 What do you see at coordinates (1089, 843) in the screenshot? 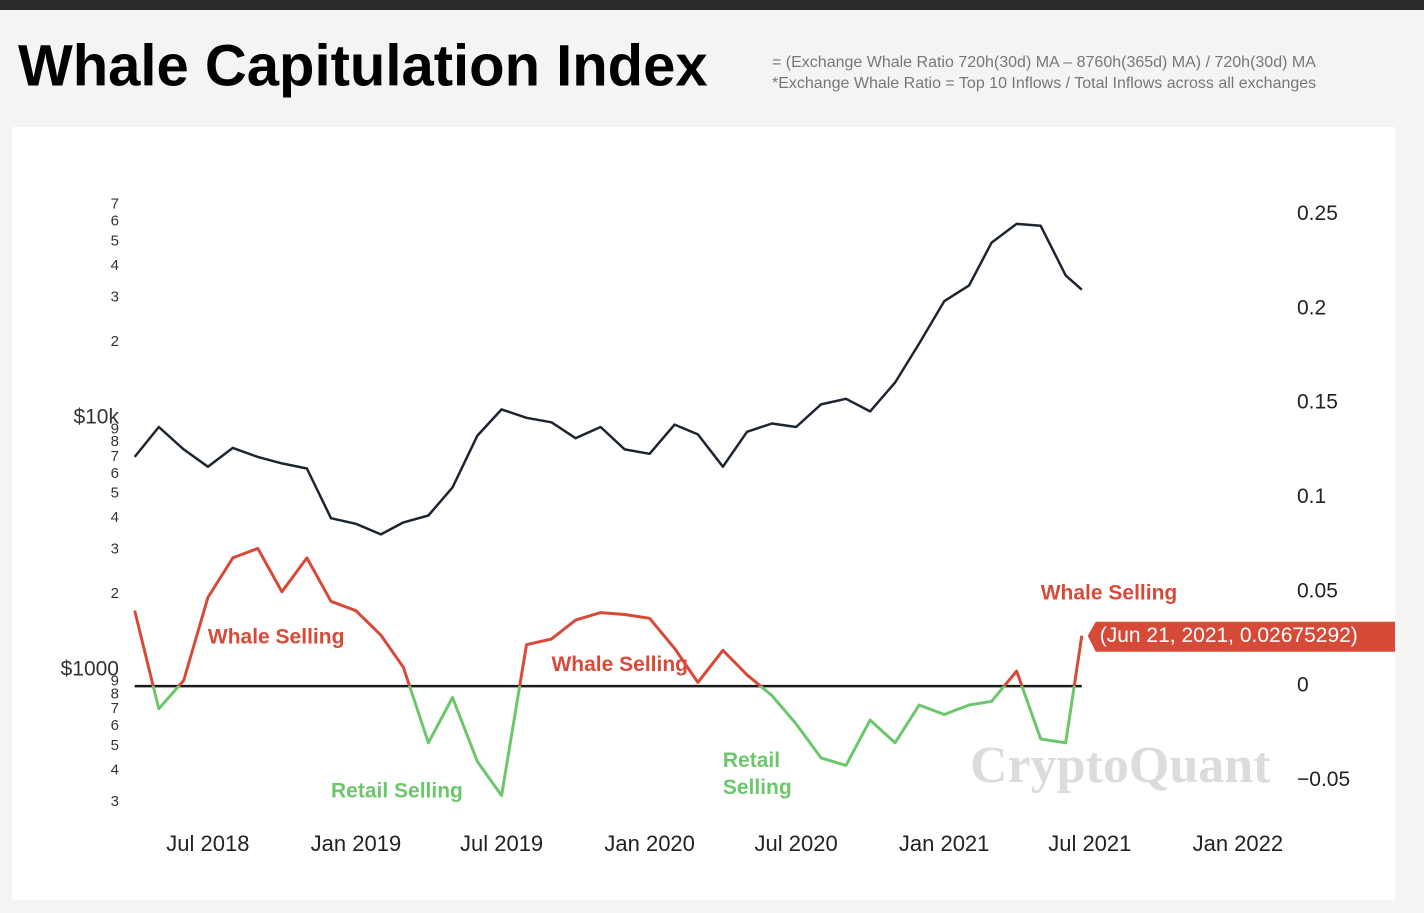
I see `x-tick-label: Jul 2021` at bounding box center [1089, 843].